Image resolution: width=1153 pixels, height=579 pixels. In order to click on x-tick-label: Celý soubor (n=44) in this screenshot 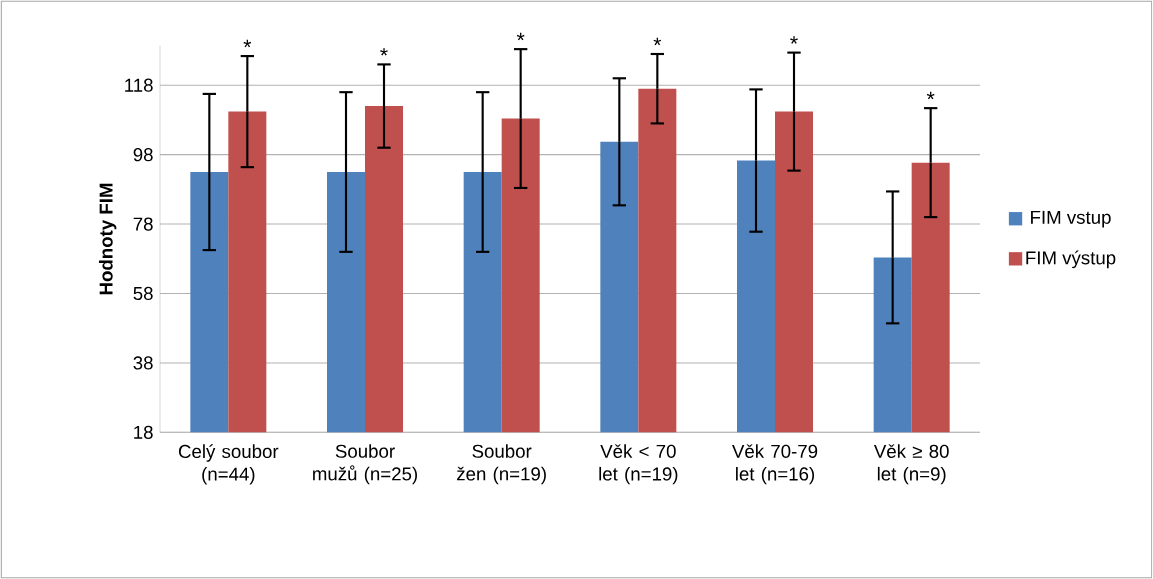, I will do `click(228, 464)`.